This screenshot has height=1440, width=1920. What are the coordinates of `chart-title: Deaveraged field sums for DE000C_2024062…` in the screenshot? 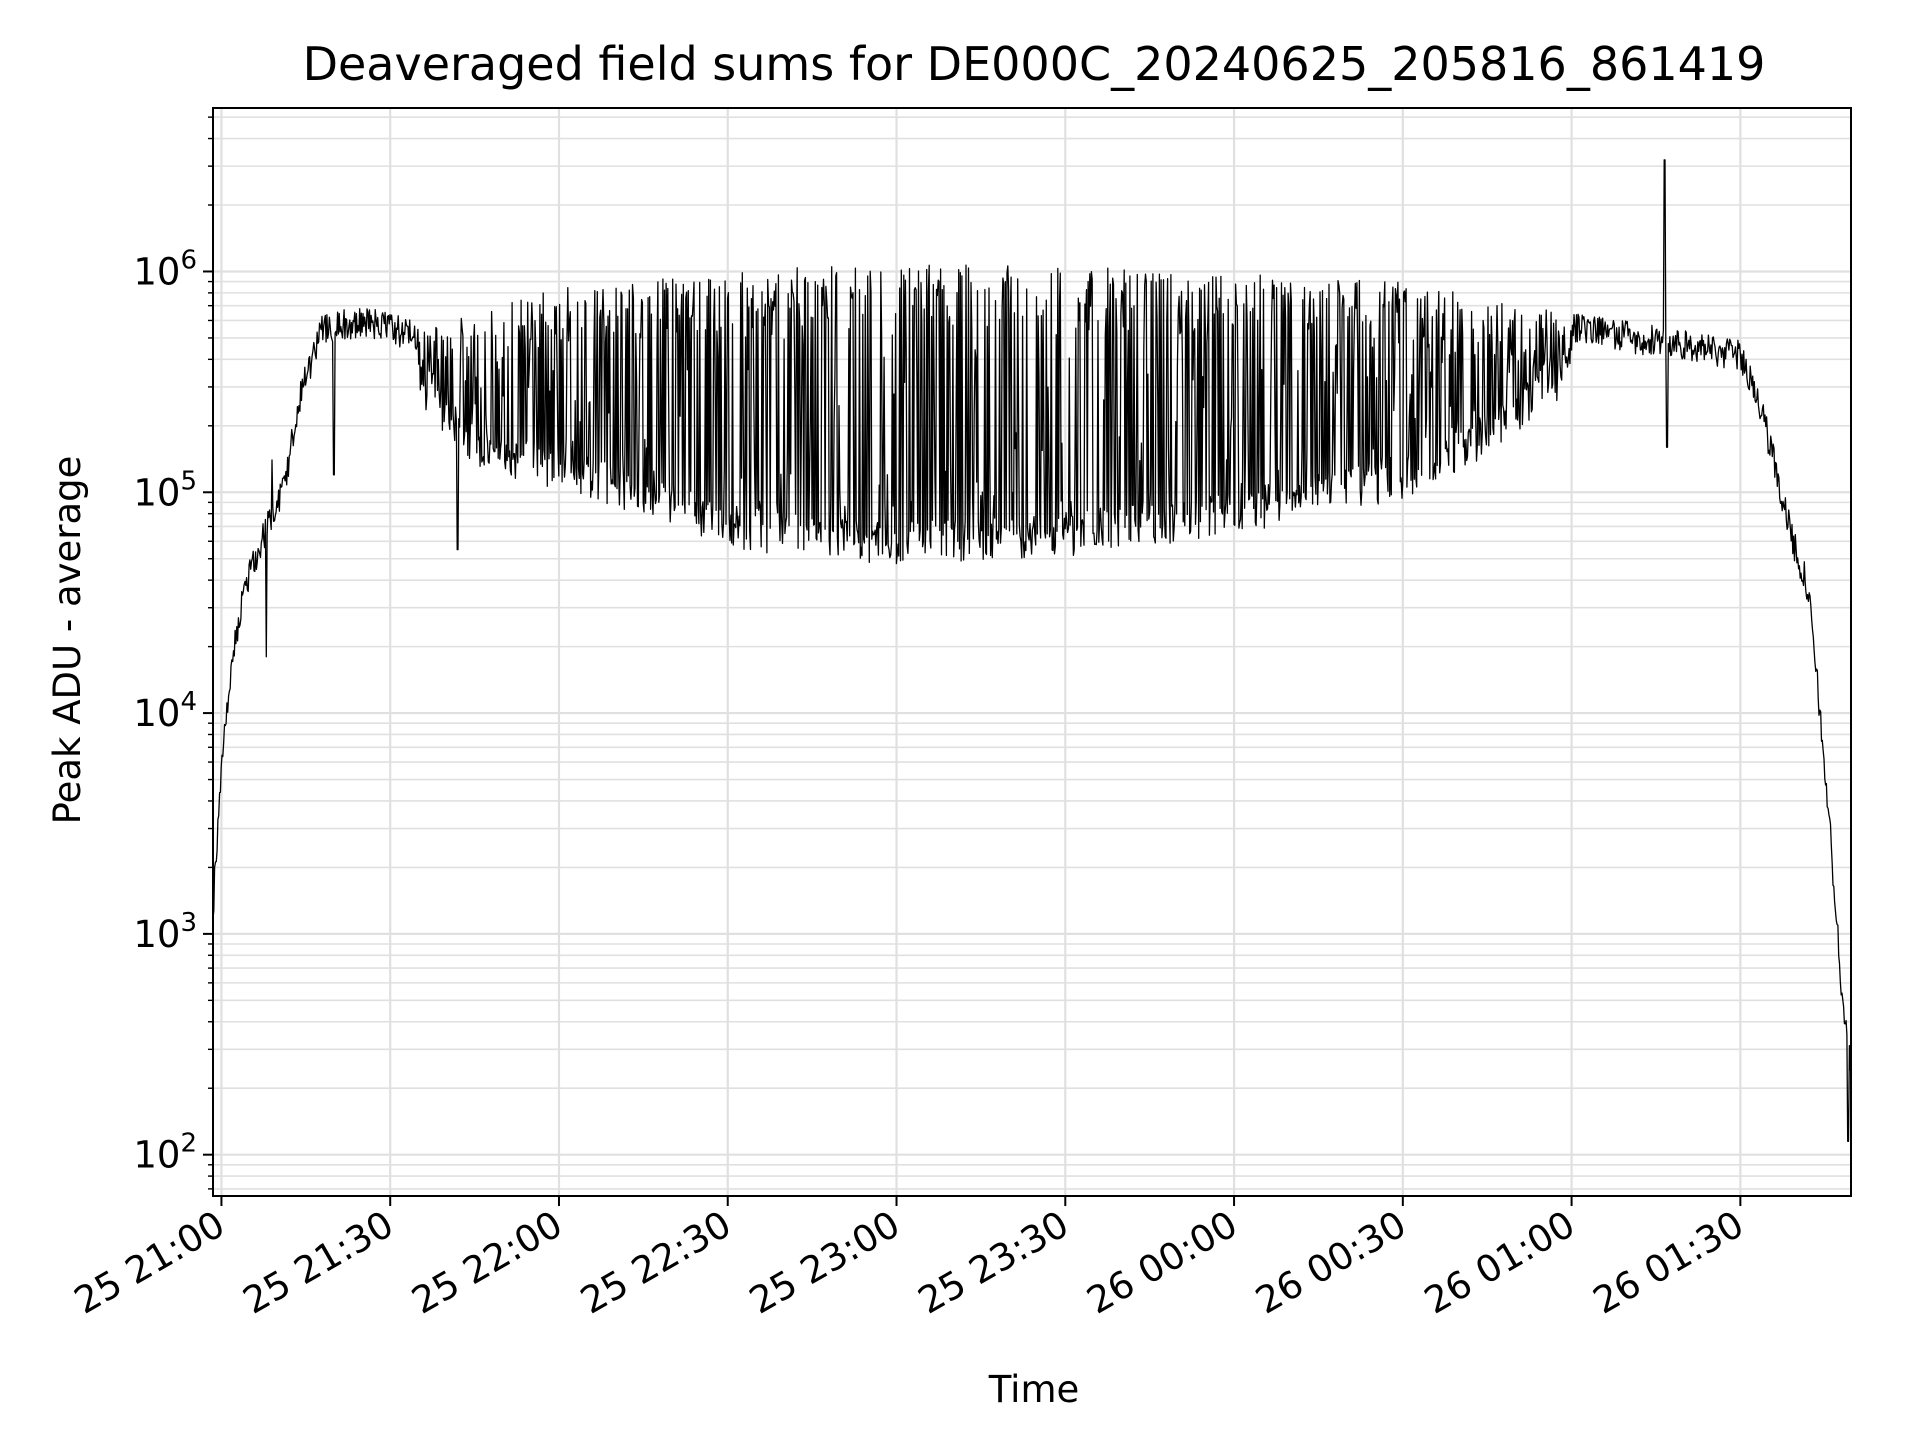 It's located at (1034, 64).